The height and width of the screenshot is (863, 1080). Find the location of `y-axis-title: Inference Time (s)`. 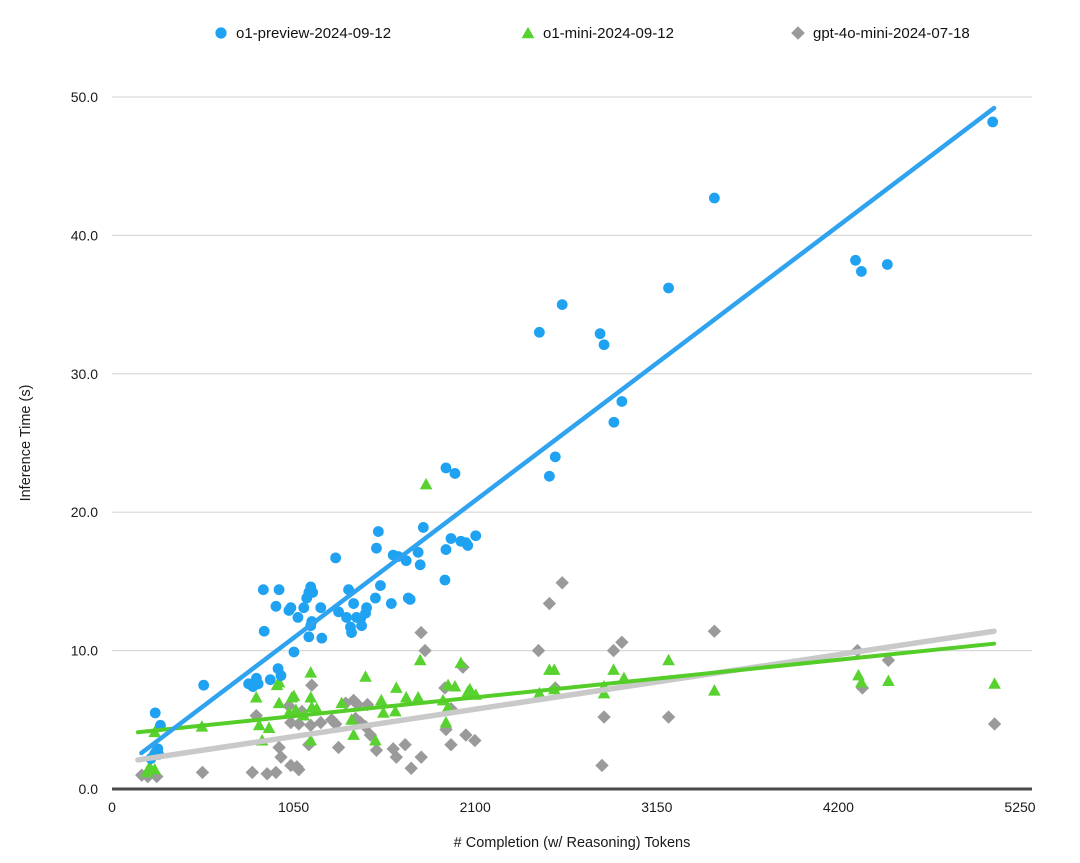

y-axis-title: Inference Time (s) is located at coordinates (26, 443).